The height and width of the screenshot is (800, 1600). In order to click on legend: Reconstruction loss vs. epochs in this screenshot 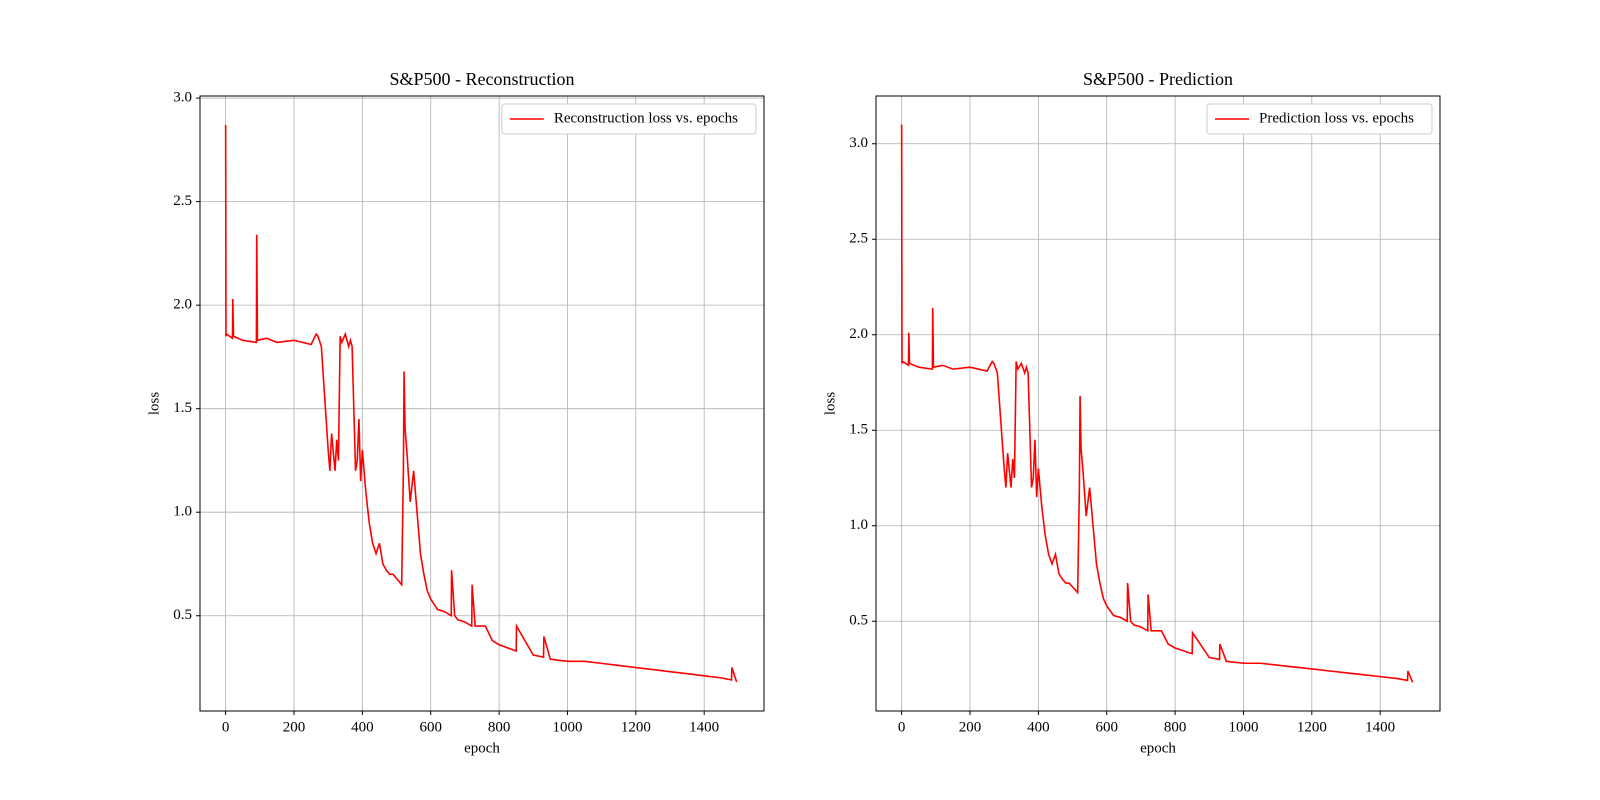, I will do `click(629, 119)`.